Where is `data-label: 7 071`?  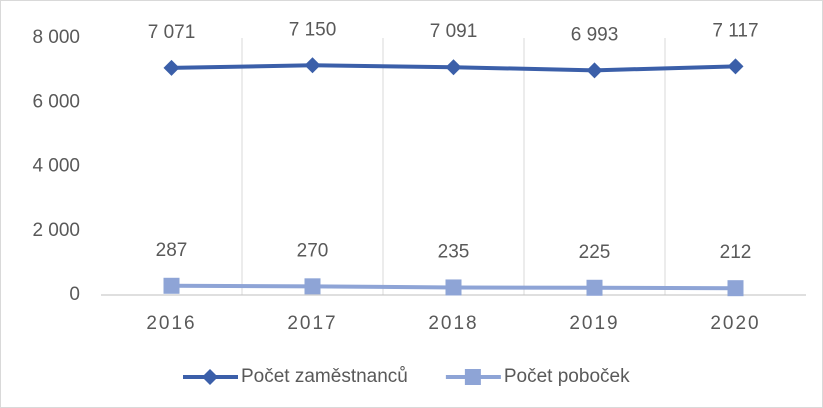 data-label: 7 071 is located at coordinates (172, 32).